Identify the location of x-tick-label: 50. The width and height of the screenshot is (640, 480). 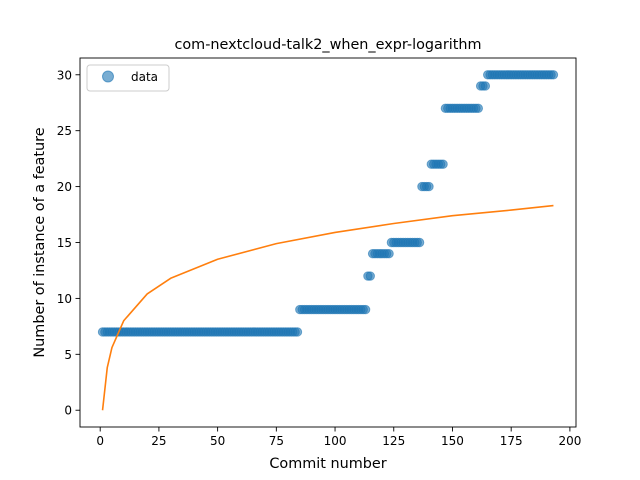
(217, 441).